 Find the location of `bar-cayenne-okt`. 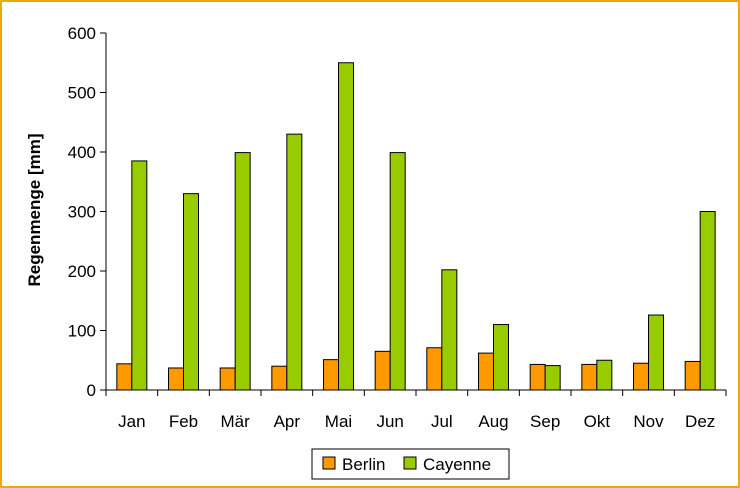

bar-cayenne-okt is located at coordinates (604, 375).